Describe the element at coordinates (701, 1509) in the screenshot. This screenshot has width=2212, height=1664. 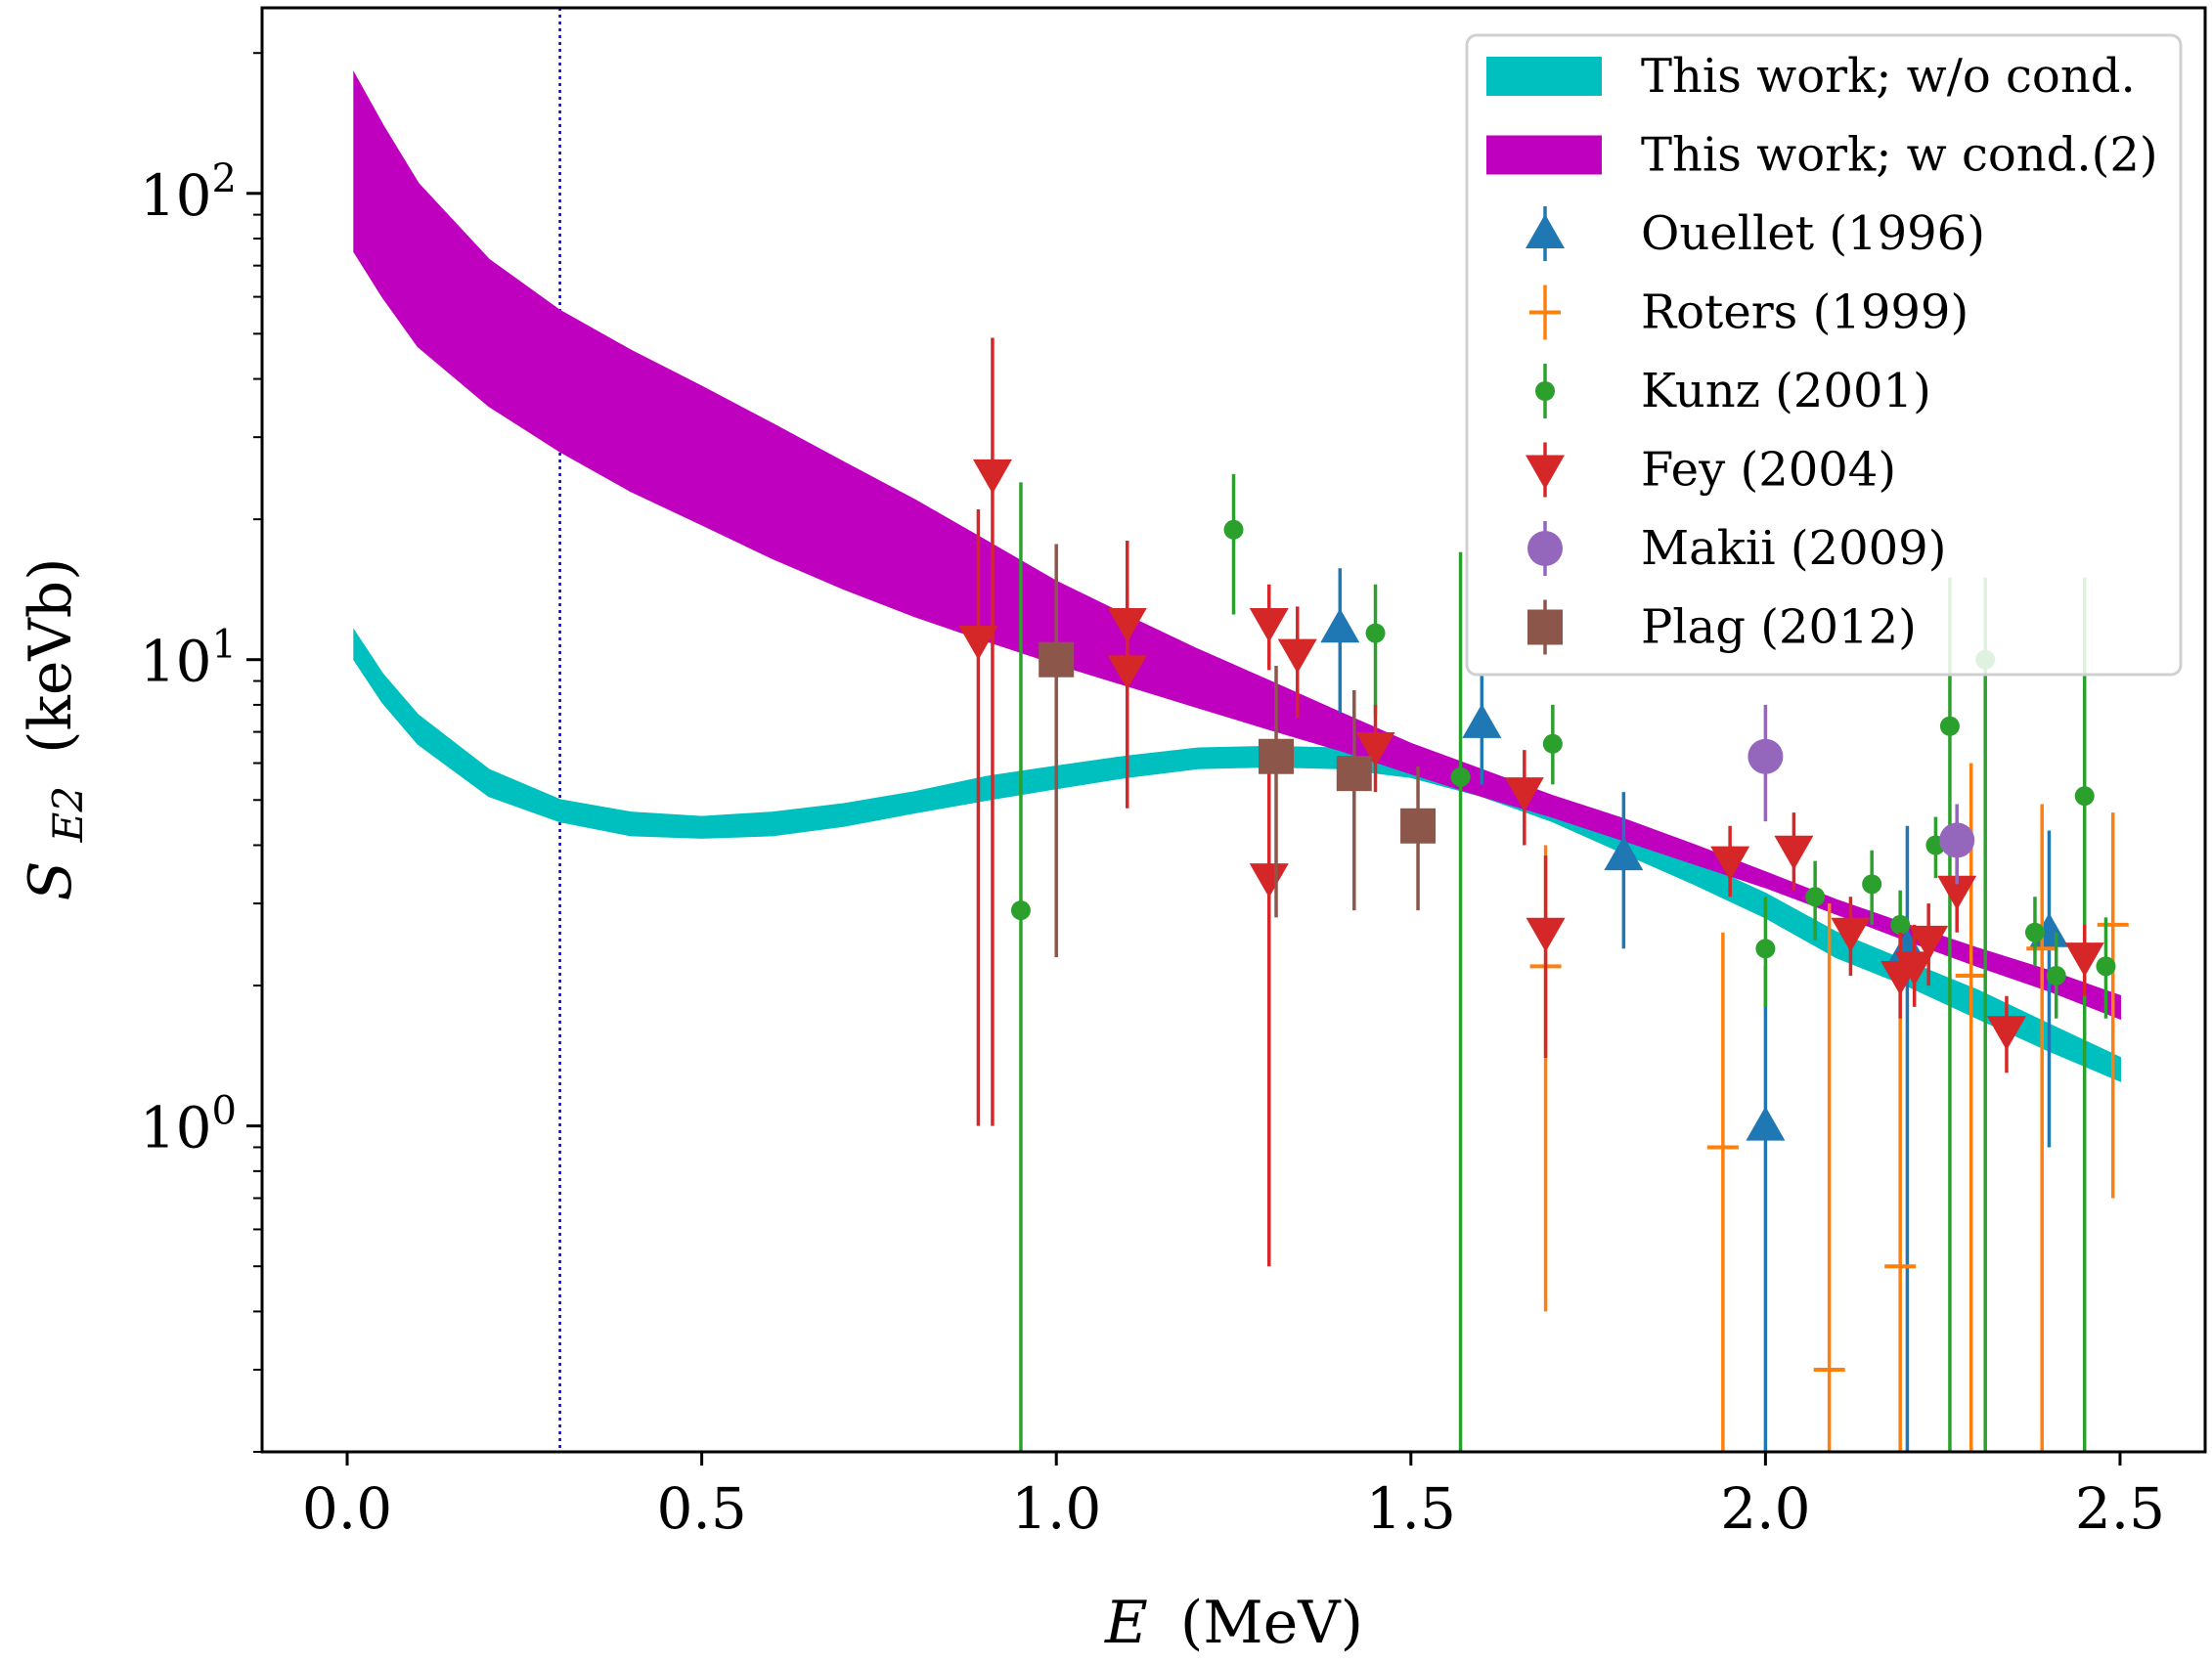
I see `x-tick-label-1: 0.5` at that location.